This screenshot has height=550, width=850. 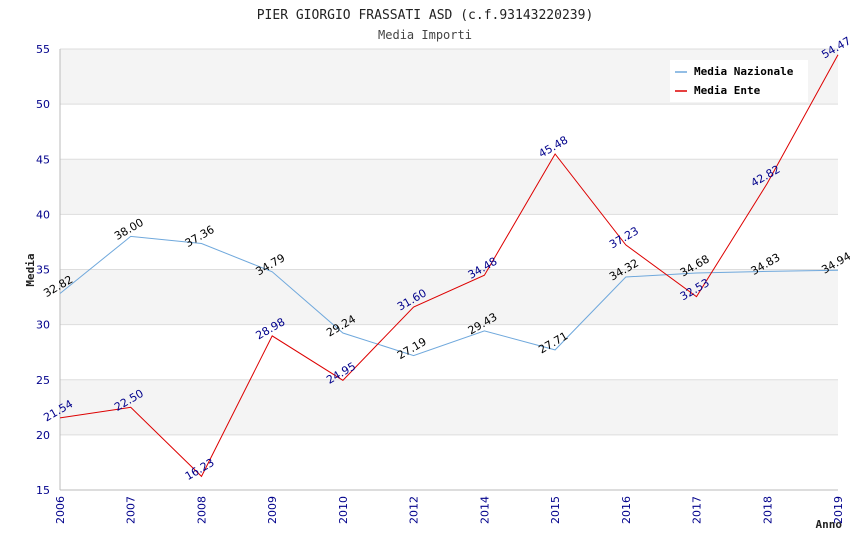 I want to click on x-tick-label: 2012, so click(x=414, y=510).